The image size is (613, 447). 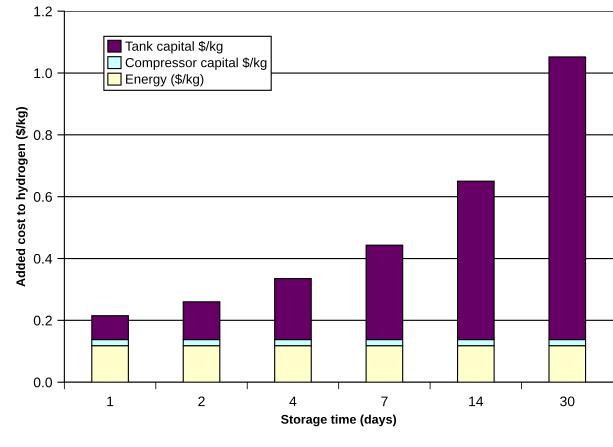 What do you see at coordinates (201, 401) in the screenshot?
I see `x-tick-label: 2` at bounding box center [201, 401].